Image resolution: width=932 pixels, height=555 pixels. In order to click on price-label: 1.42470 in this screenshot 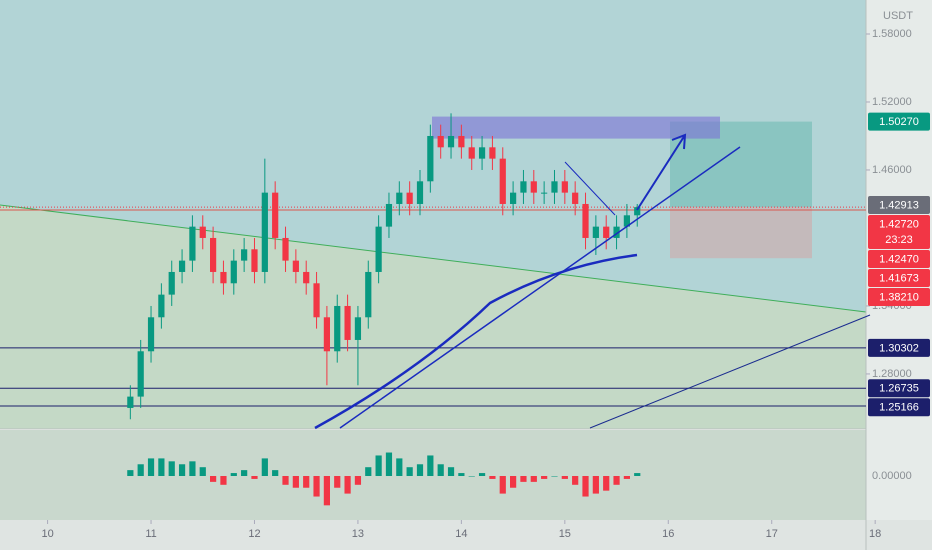, I will do `click(899, 259)`.